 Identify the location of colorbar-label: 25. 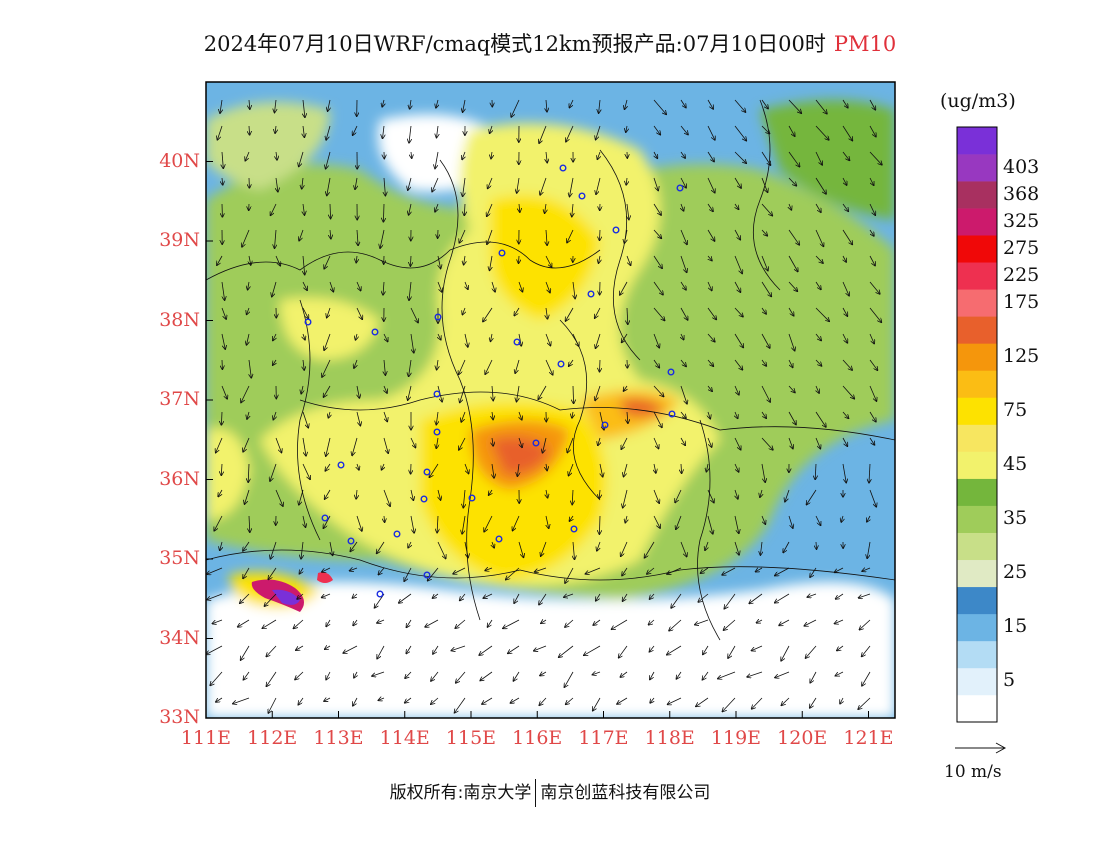
(1015, 572).